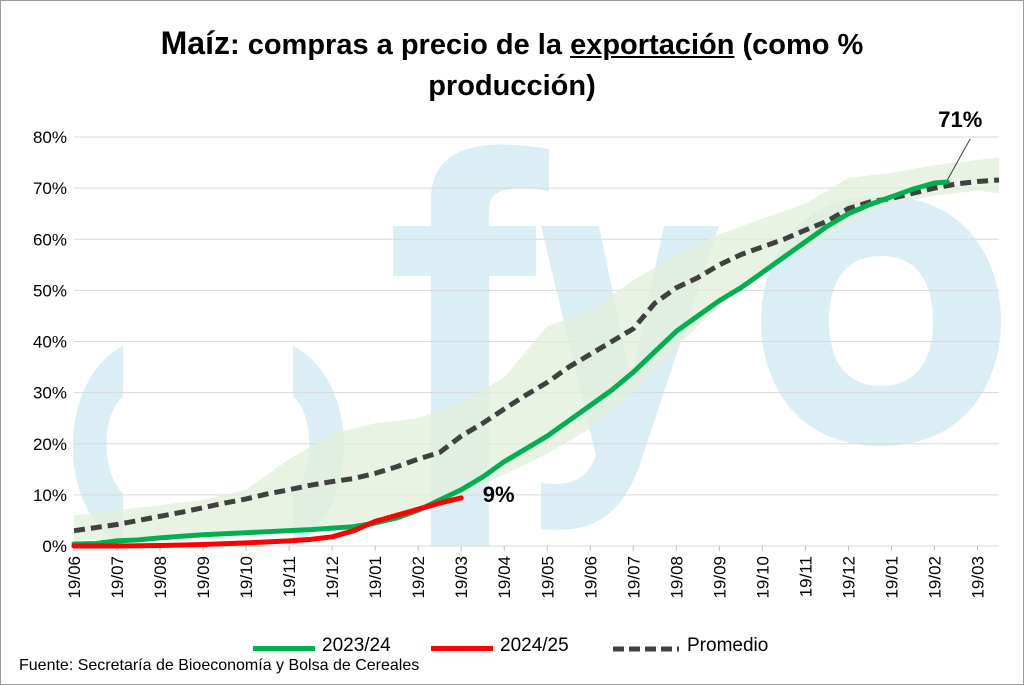  I want to click on legend-swatch-promedio, so click(646, 649).